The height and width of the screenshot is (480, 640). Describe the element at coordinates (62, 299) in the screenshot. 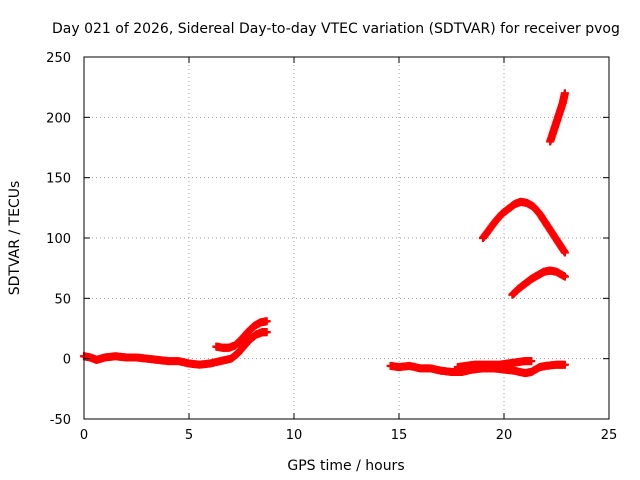

I see `y-tick-label: 50` at that location.